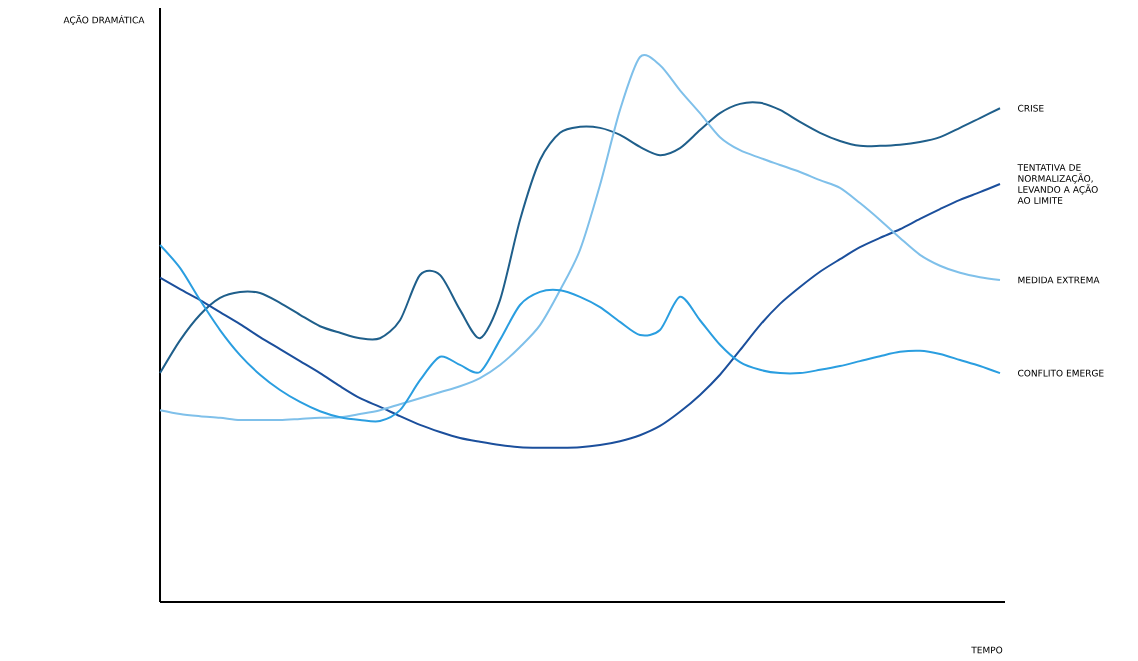 The width and height of the screenshot is (1138, 661). I want to click on x-axis-title: TEMPO, so click(987, 650).